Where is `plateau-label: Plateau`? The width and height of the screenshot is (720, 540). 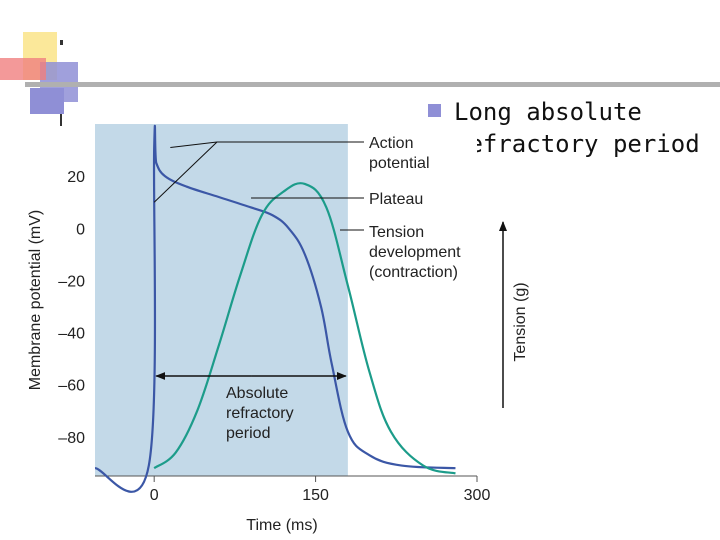
plateau-label: Plateau is located at coordinates (396, 199).